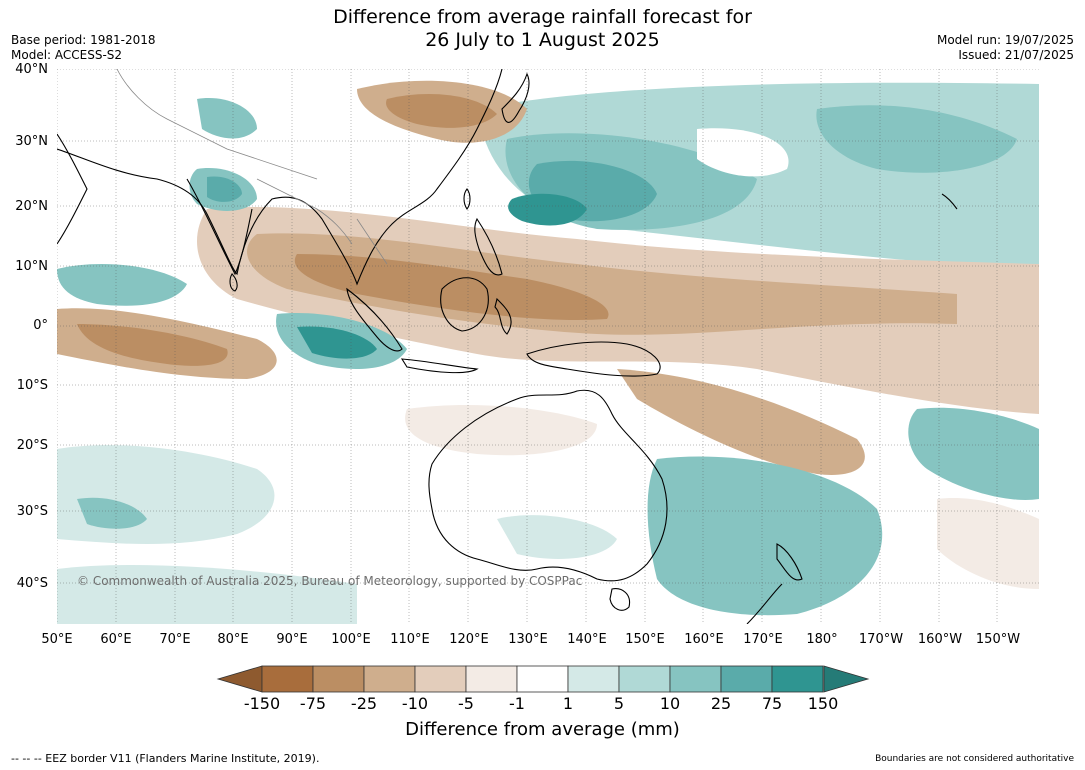 The height and width of the screenshot is (770, 1085). I want to click on colorbar, so click(543, 679).